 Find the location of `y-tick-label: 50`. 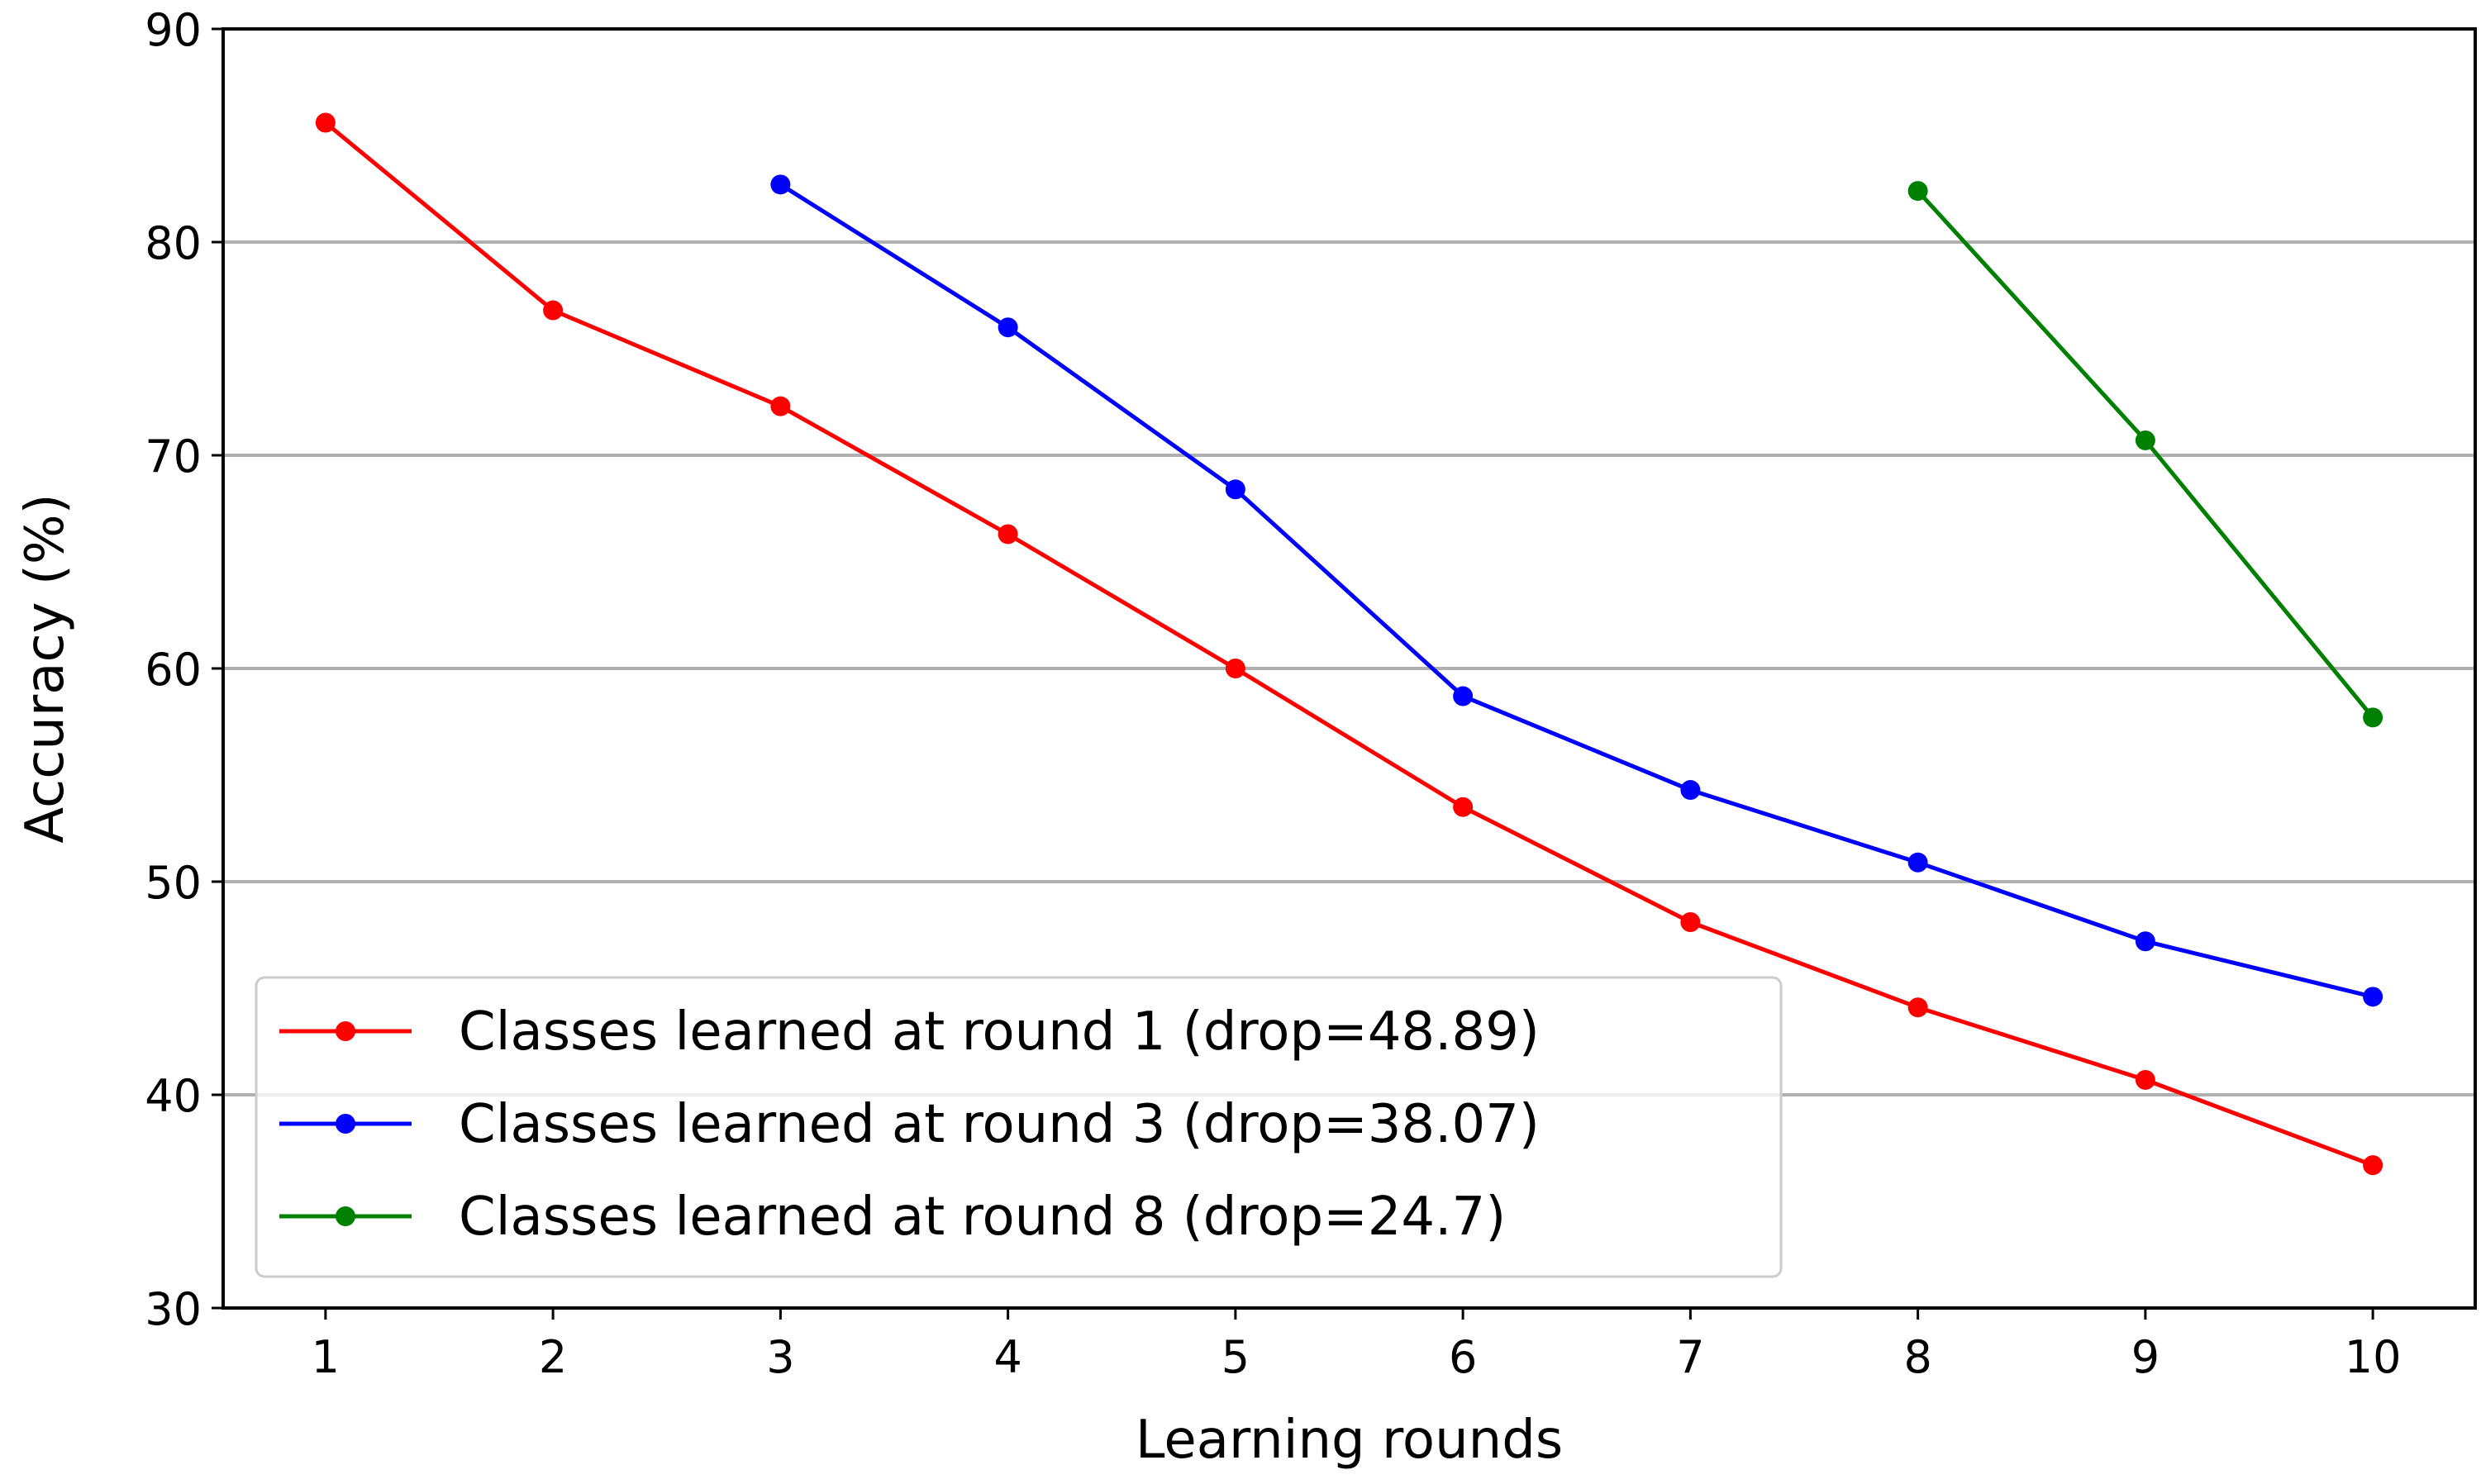

y-tick-label: 50 is located at coordinates (173, 883).